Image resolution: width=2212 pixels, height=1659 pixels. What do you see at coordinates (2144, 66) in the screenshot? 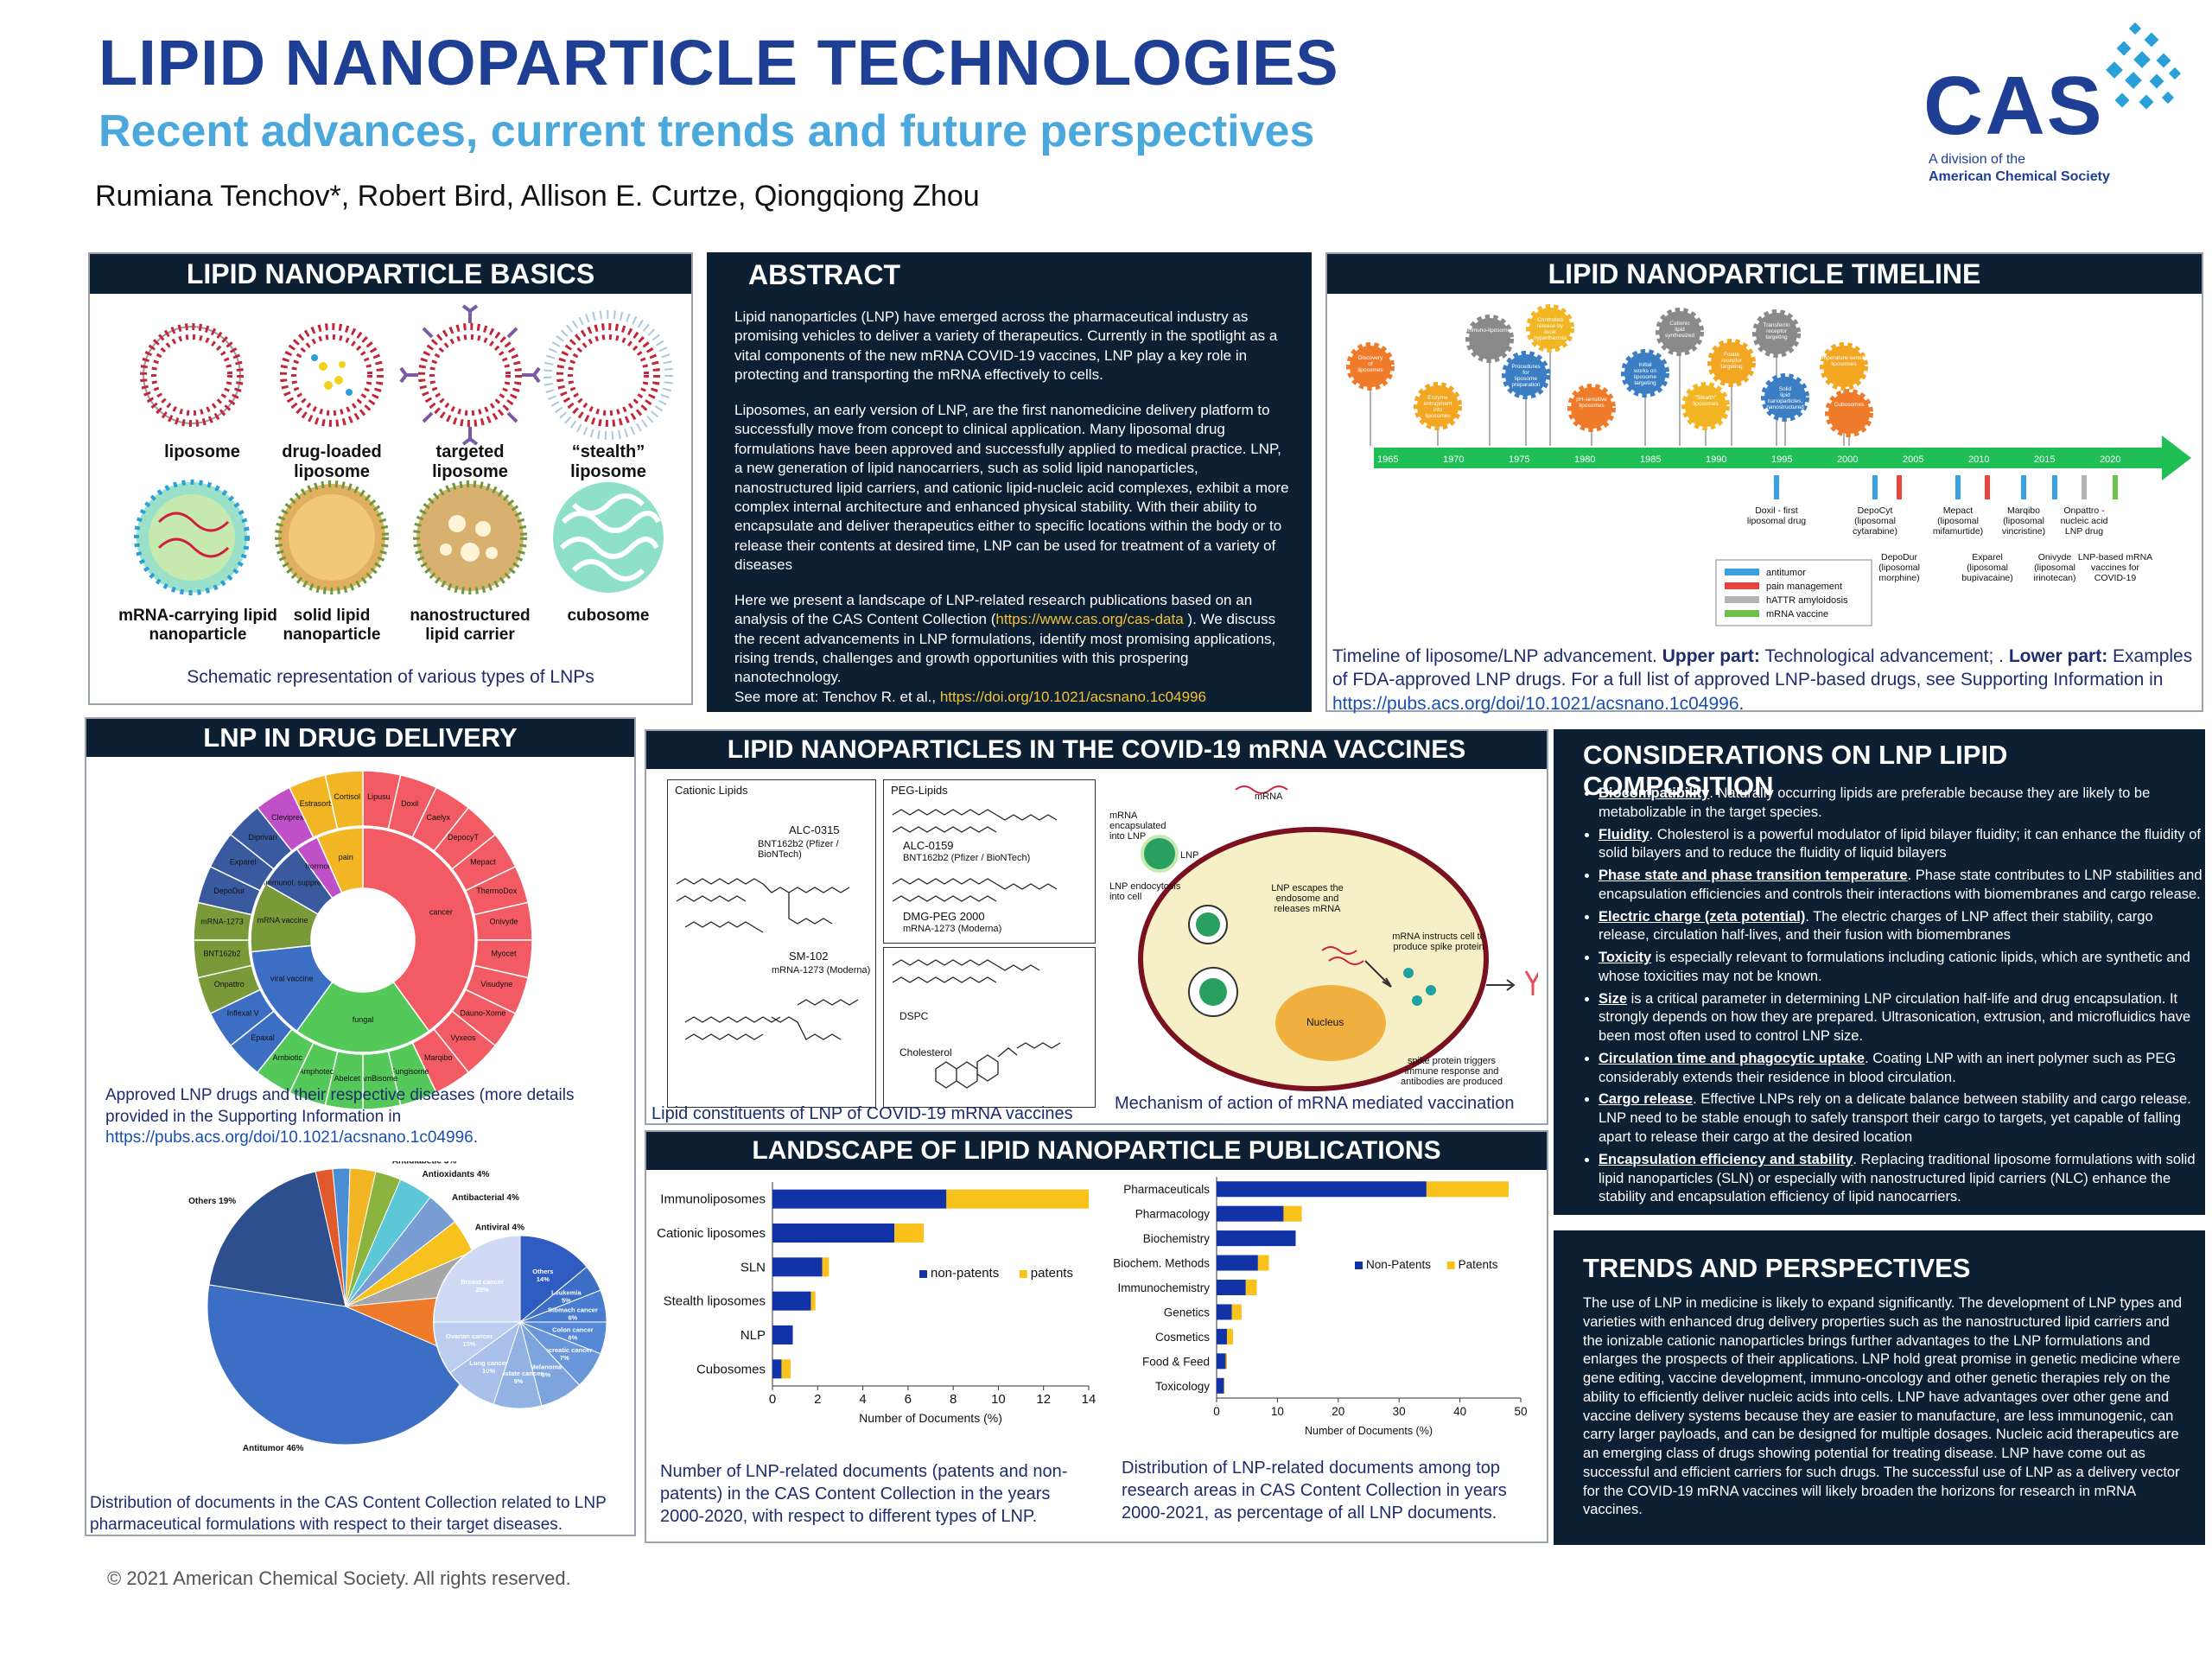
I see `cas-dots-icon` at bounding box center [2144, 66].